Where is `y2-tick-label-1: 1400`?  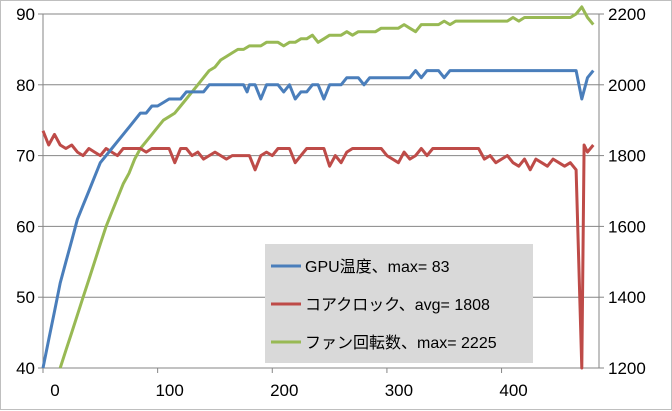 y2-tick-label-1: 1400 is located at coordinates (627, 297).